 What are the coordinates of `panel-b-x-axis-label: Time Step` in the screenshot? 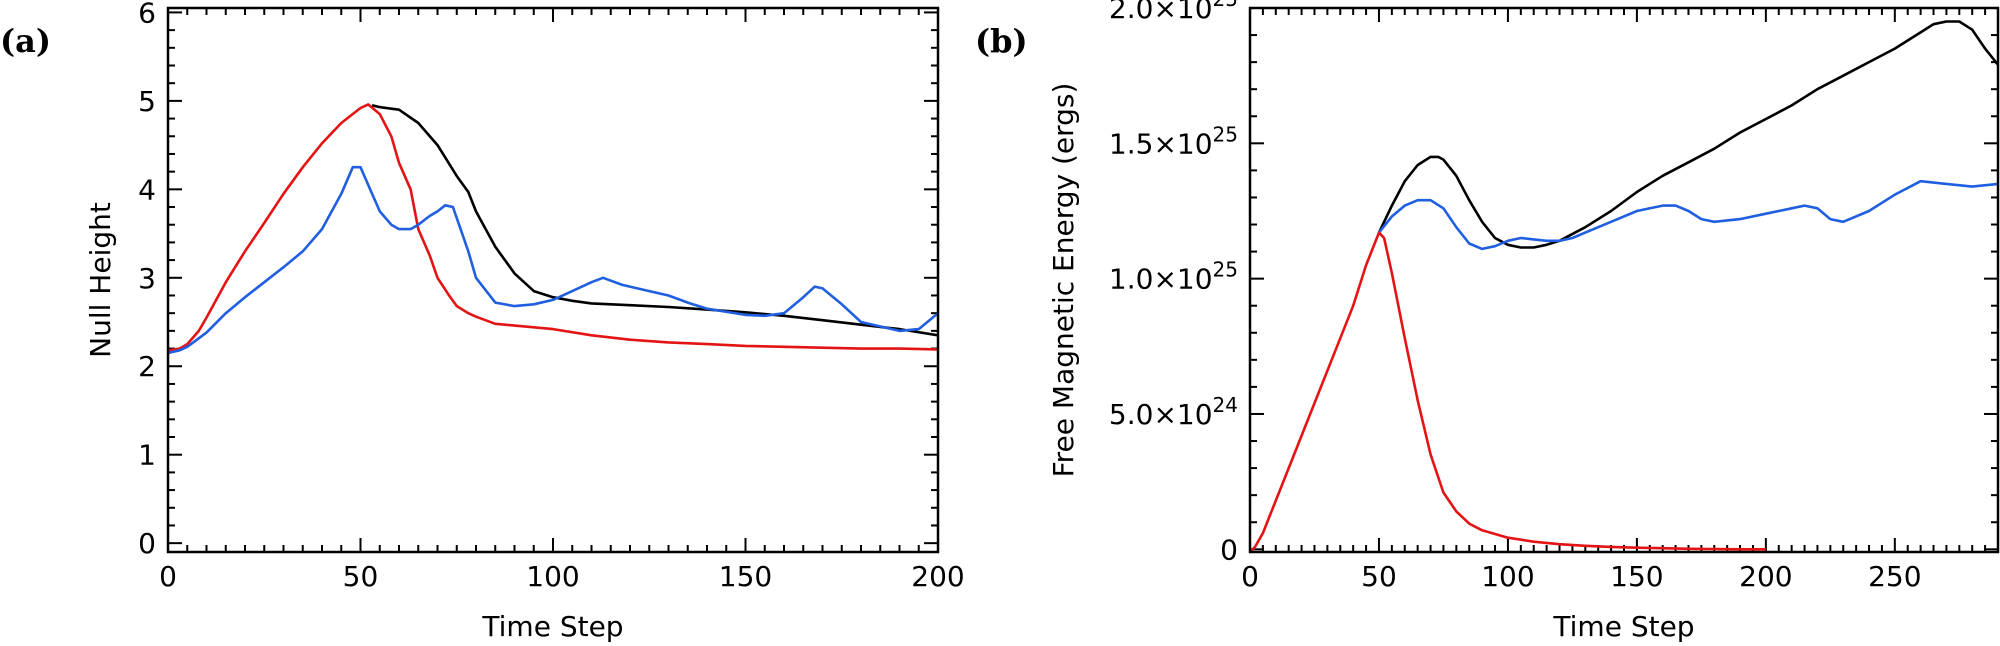 It's located at (1623, 626).